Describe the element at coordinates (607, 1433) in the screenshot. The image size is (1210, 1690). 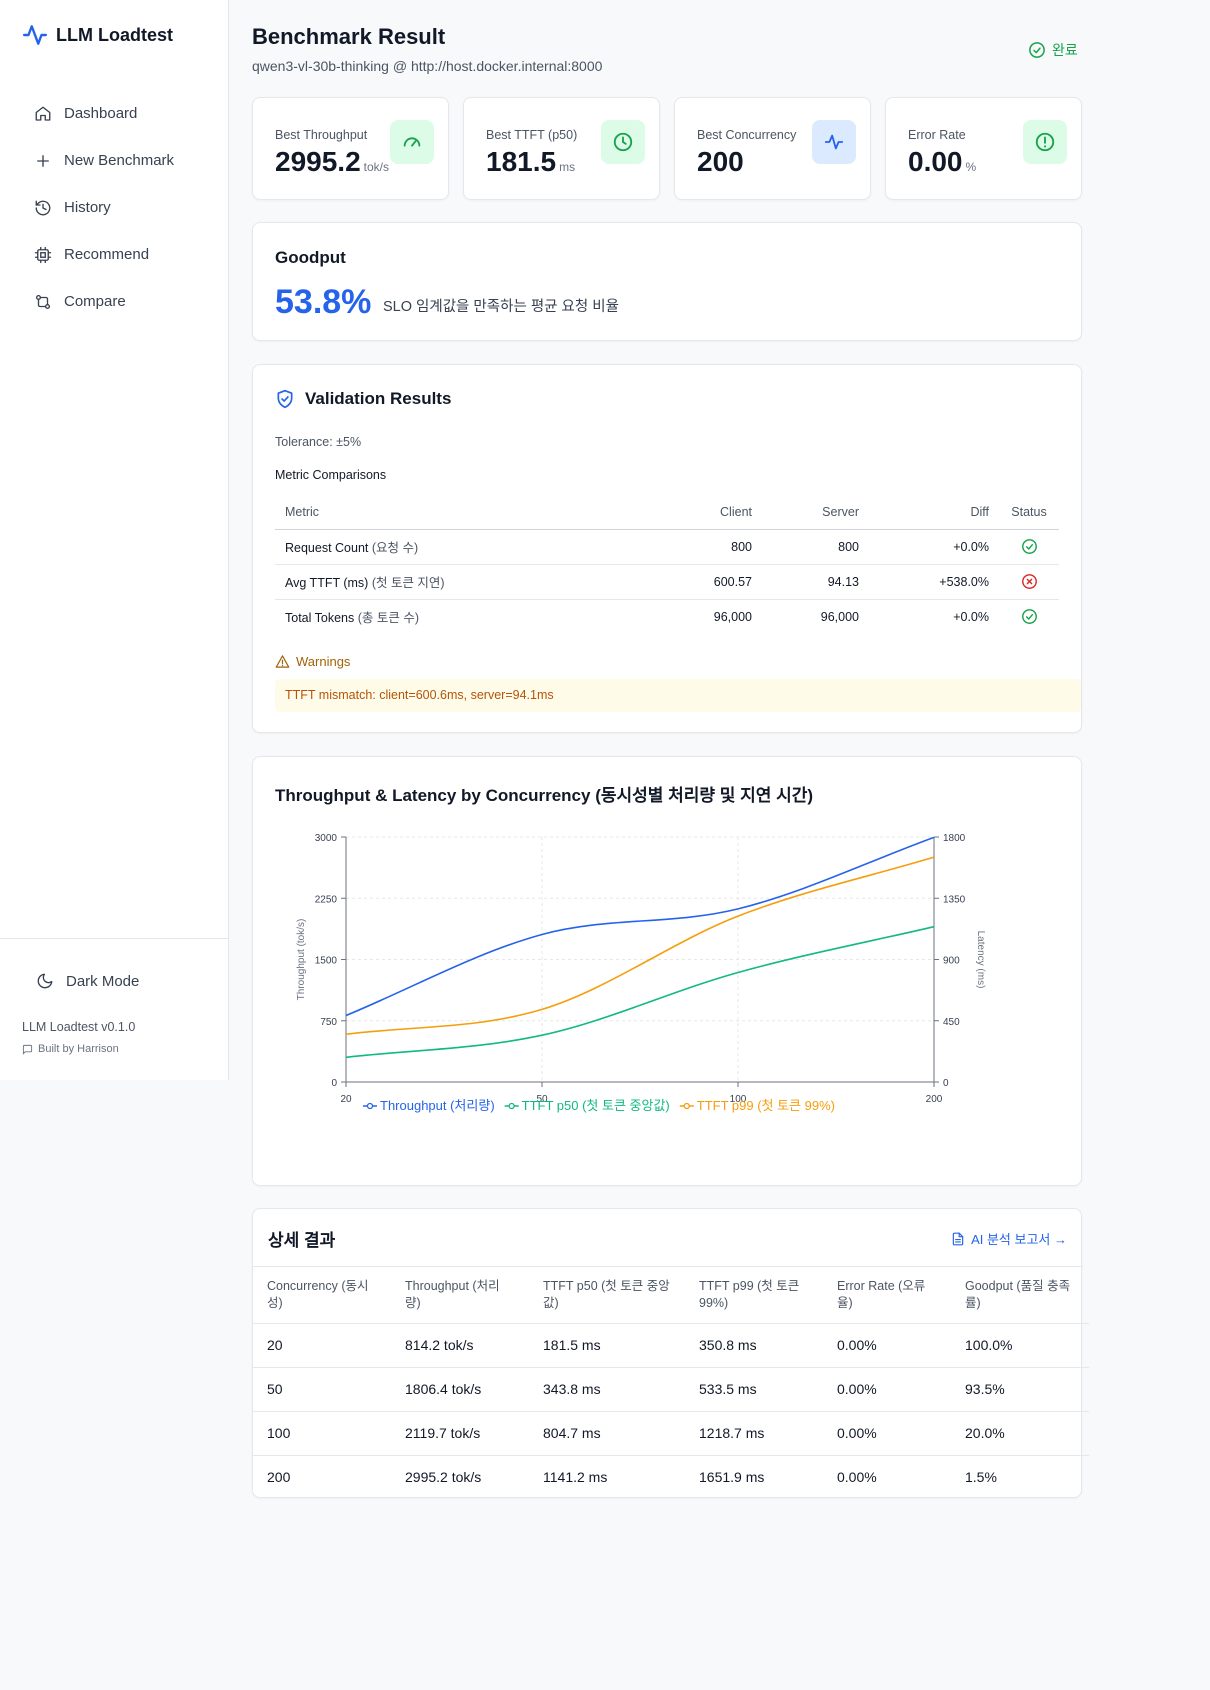
I see `ttft-p50-cell: 804.7 ms` at that location.